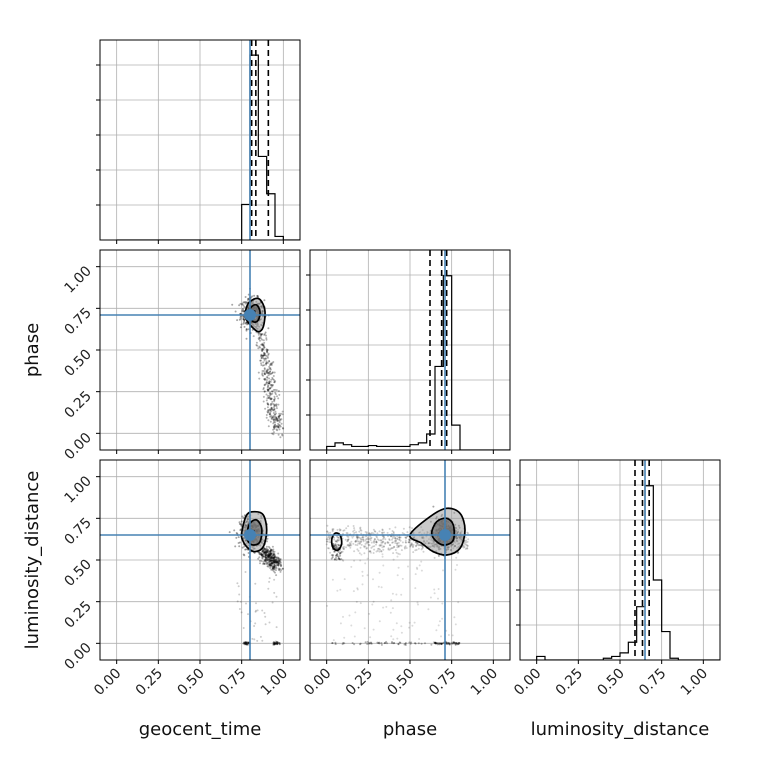 The height and width of the screenshot is (760, 760). I want to click on panel-phase-vs-luminosity_distance, so click(410, 561).